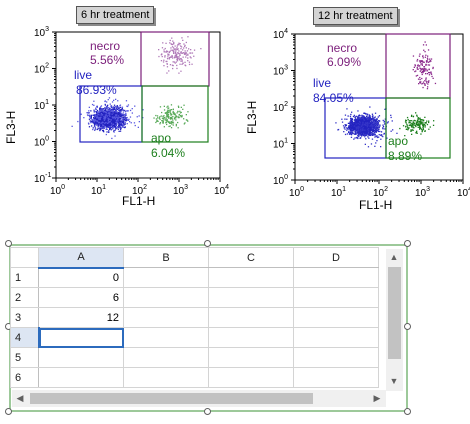  Describe the element at coordinates (81, 377) in the screenshot. I see `cell-a6` at that location.